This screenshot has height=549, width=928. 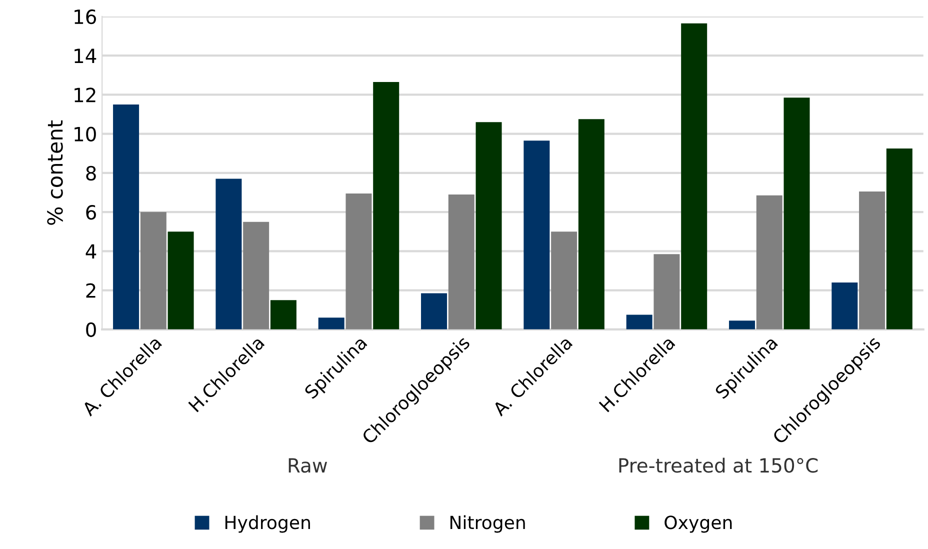 What do you see at coordinates (718, 465) in the screenshot?
I see `text: Pre-treated at 150°C` at bounding box center [718, 465].